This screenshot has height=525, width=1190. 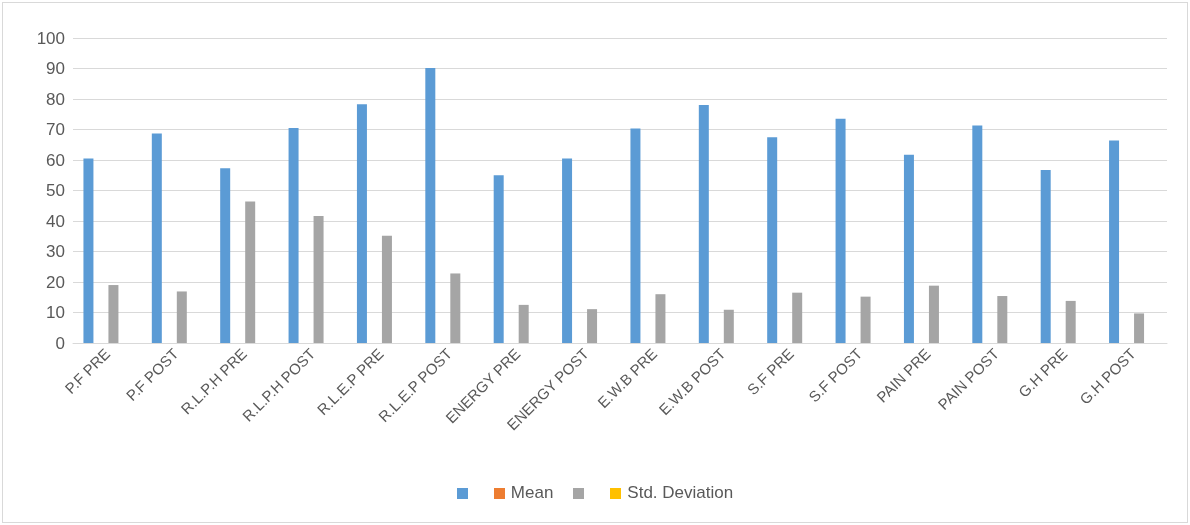 I want to click on y-tick-label: 30, so click(x=55, y=251).